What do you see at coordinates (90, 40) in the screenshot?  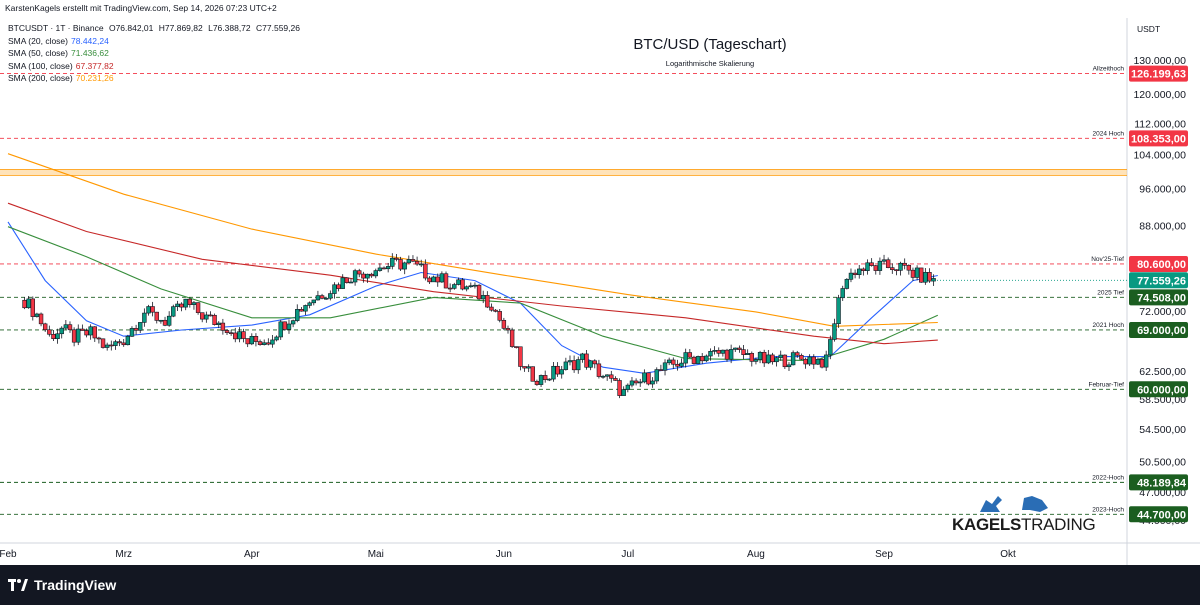 I see `indicator-value: 78.442,24` at bounding box center [90, 40].